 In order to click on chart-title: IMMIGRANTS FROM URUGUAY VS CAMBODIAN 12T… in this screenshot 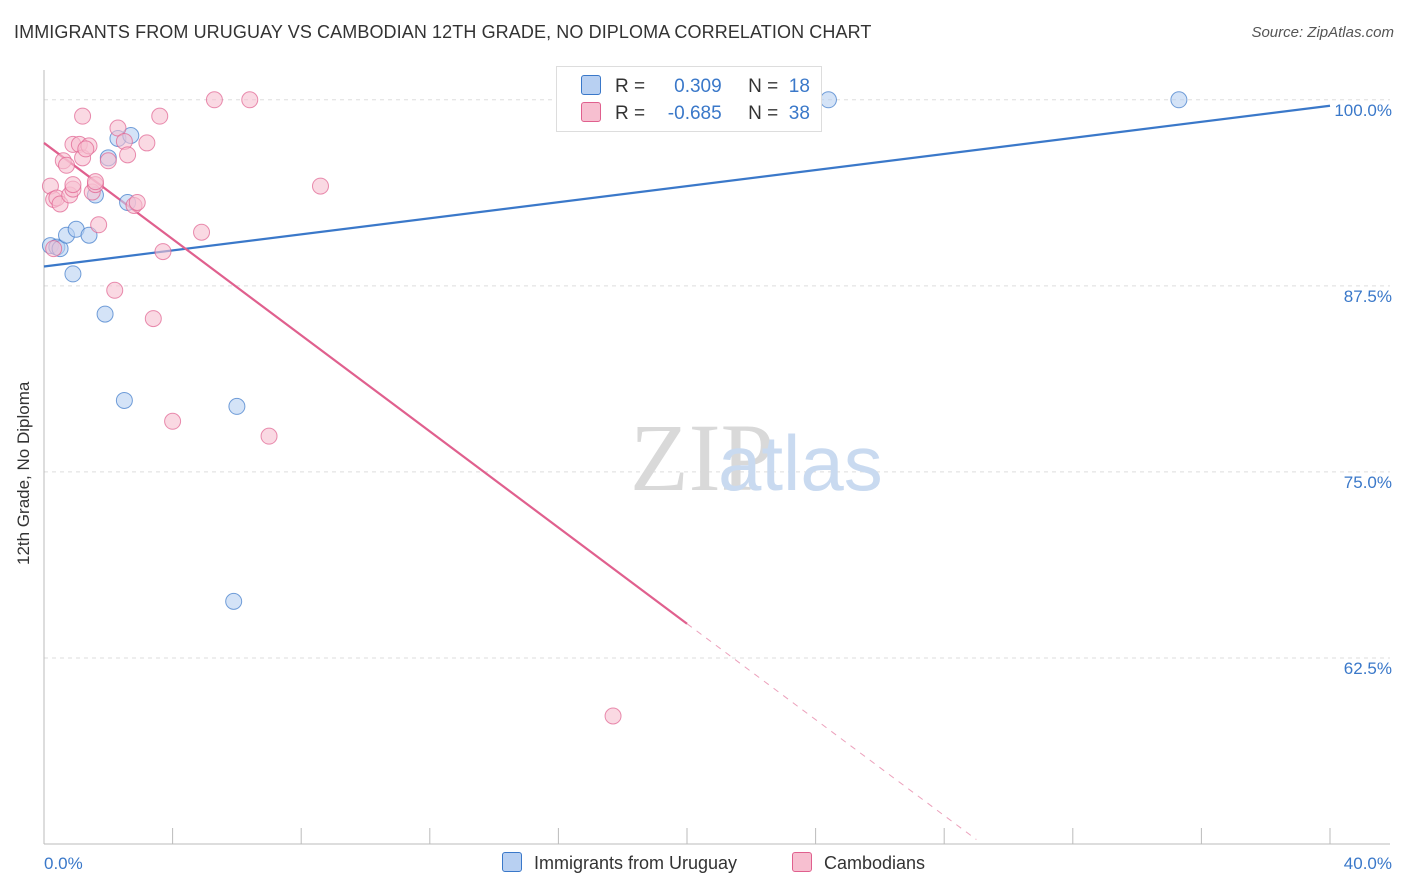, I will do `click(443, 32)`.